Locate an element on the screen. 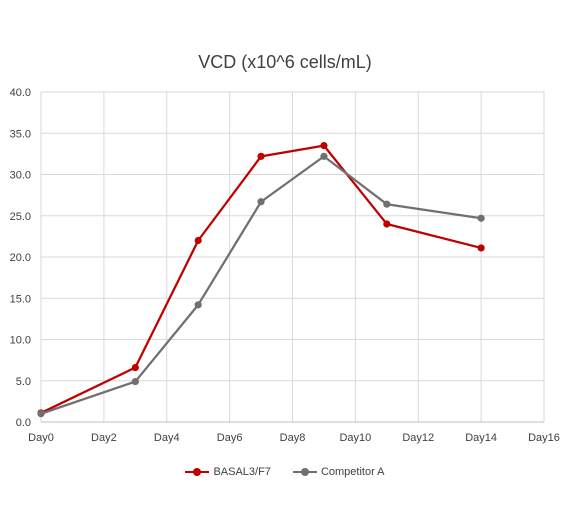 The width and height of the screenshot is (570, 530). y-tick-label: 0.0 is located at coordinates (23, 423).